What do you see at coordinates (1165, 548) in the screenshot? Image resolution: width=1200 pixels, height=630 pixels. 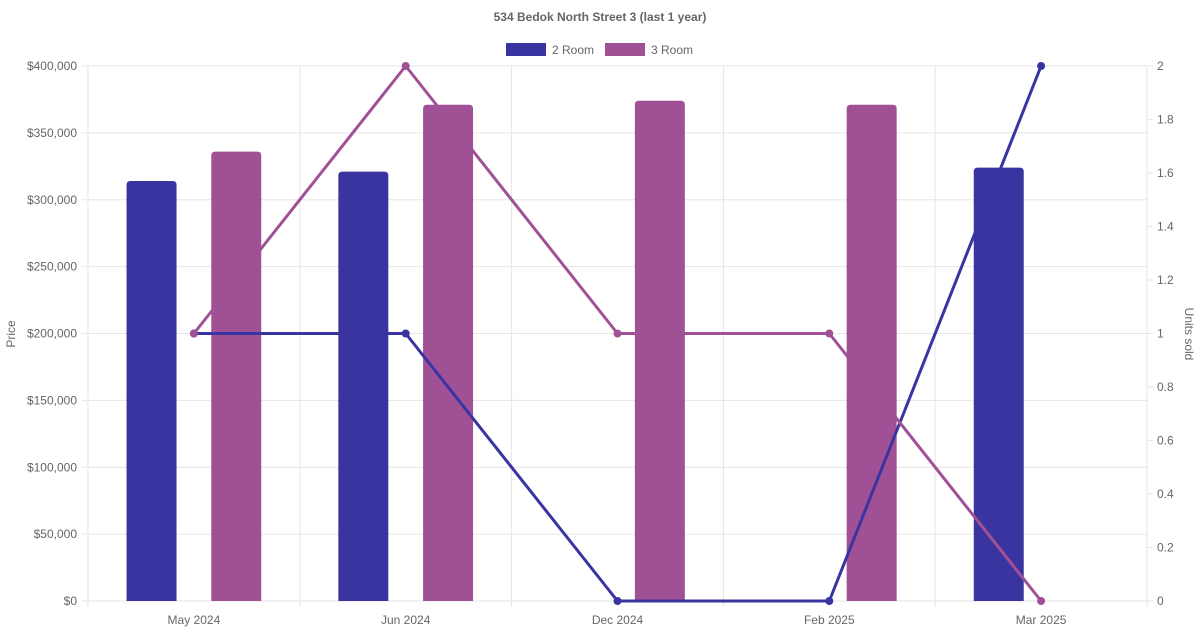 I see `y2-tick-label: 0.2` at bounding box center [1165, 548].